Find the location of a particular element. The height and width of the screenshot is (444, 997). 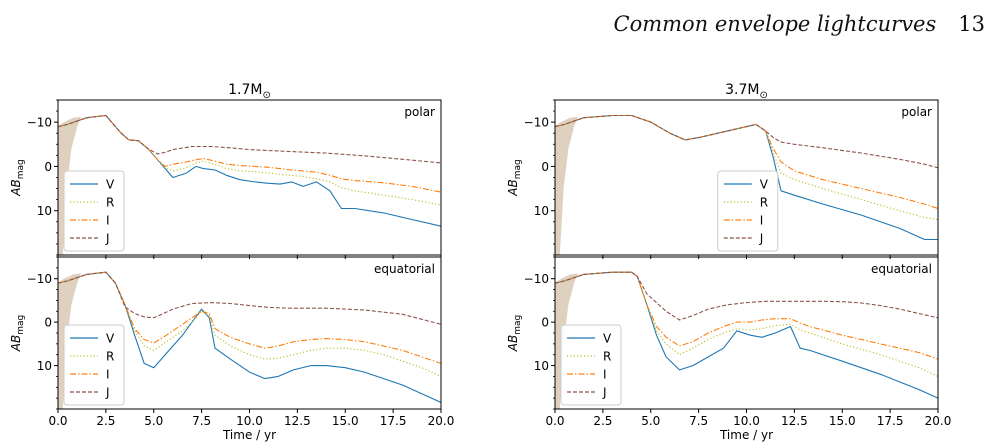

running-head-title: Common envelope lightcurves is located at coordinates (775, 24).